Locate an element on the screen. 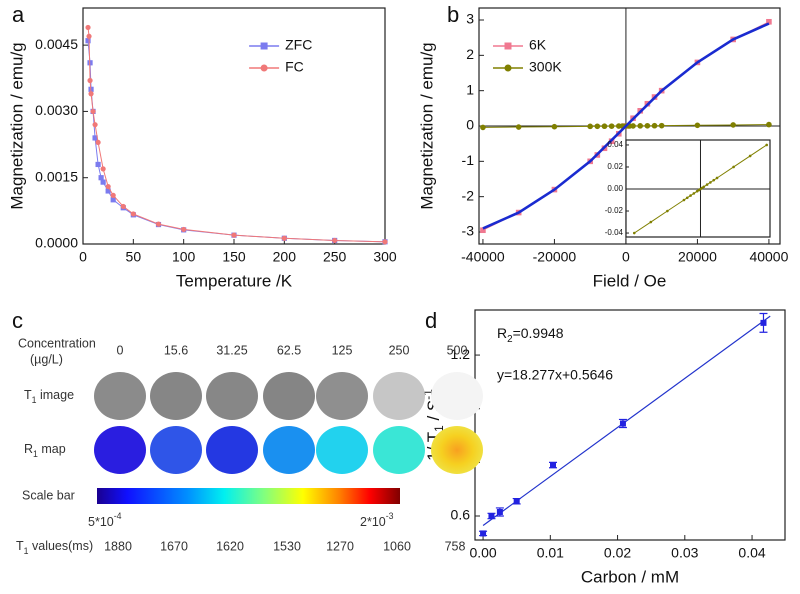 This screenshot has height=594, width=800. x-tick-label: 0.03 is located at coordinates (684, 553).